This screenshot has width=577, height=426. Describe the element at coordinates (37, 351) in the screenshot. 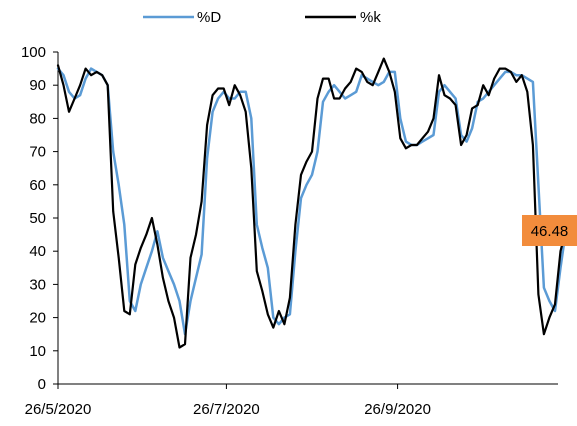

I see `y-tick-label: 10` at that location.